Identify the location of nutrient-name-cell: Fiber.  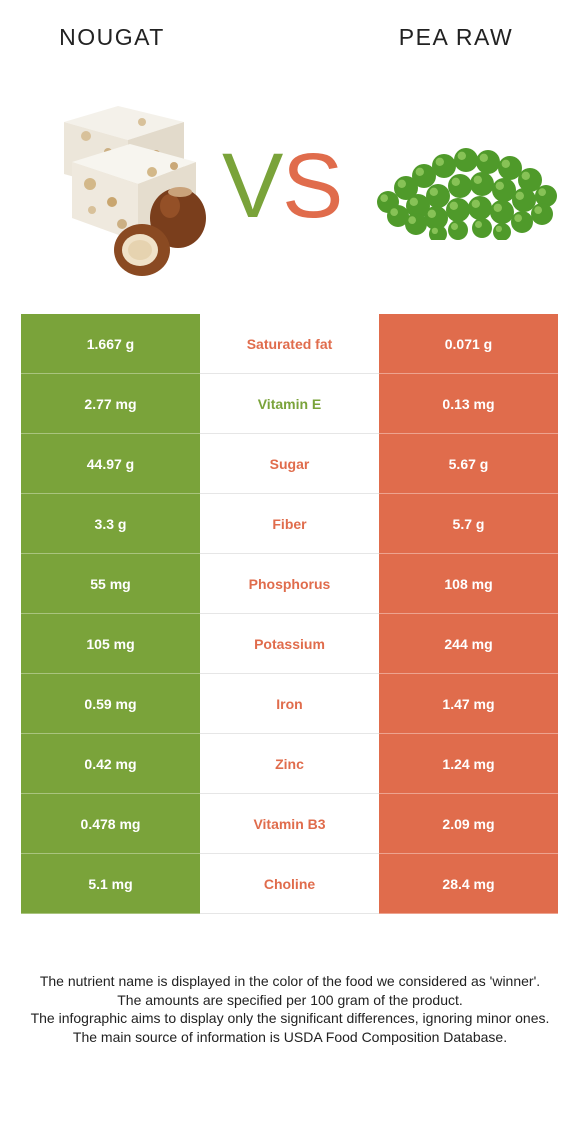
(289, 524).